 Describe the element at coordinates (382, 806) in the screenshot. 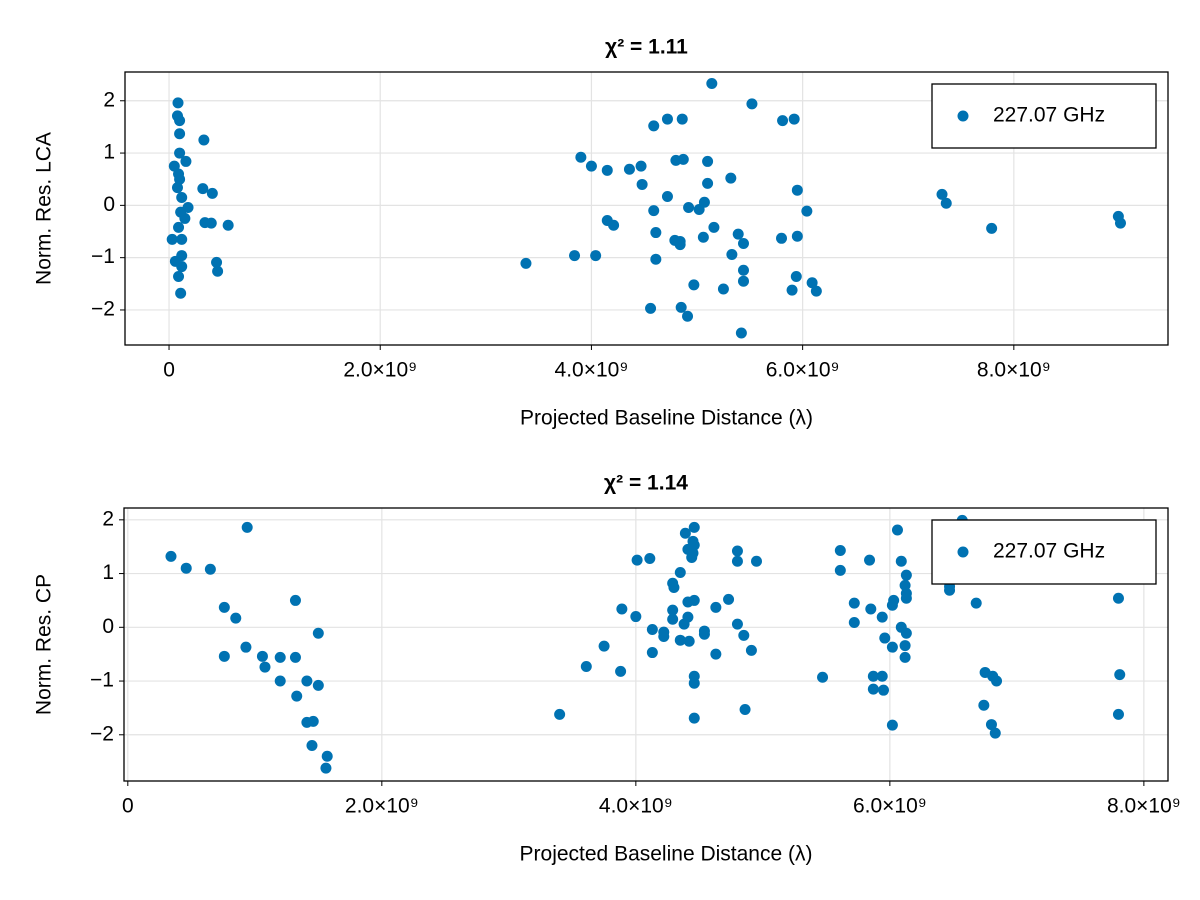

I see `x-tick-label: 2.0×10⁹` at that location.